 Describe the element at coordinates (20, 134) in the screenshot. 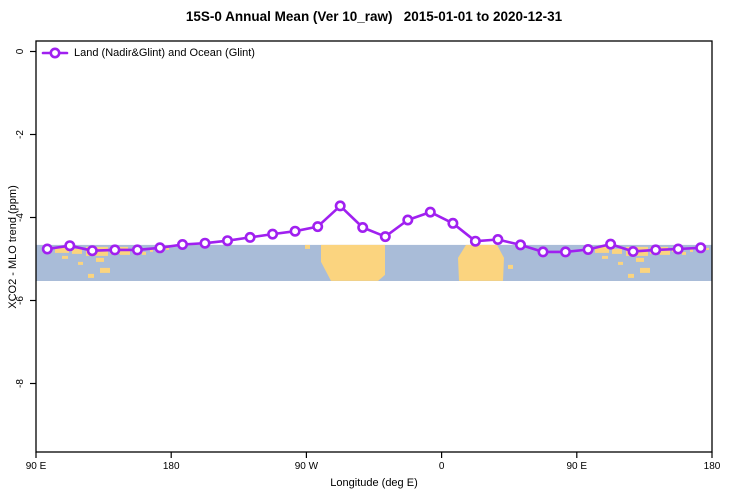

I see `y-tick-label: -2` at that location.